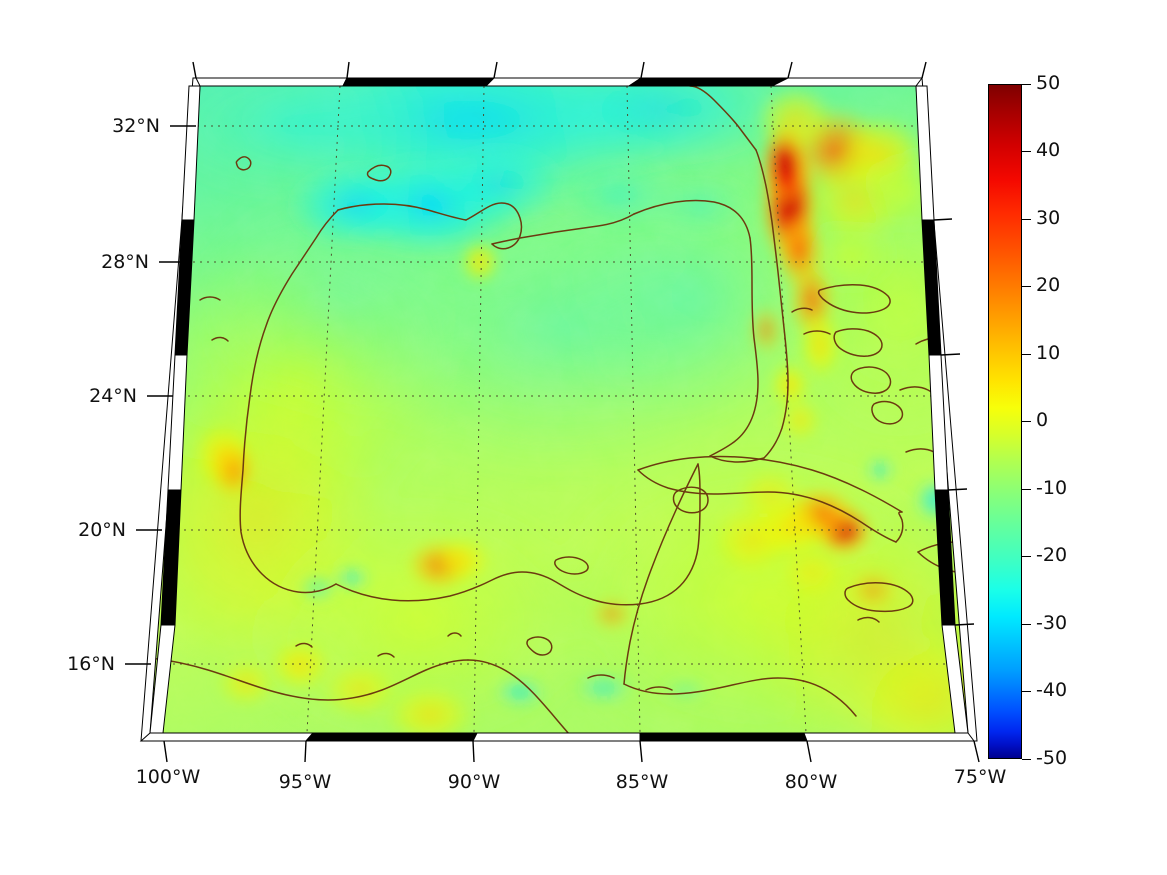  Describe the element at coordinates (811, 782) in the screenshot. I see `lon-tick-label-80W: 80°W` at that location.